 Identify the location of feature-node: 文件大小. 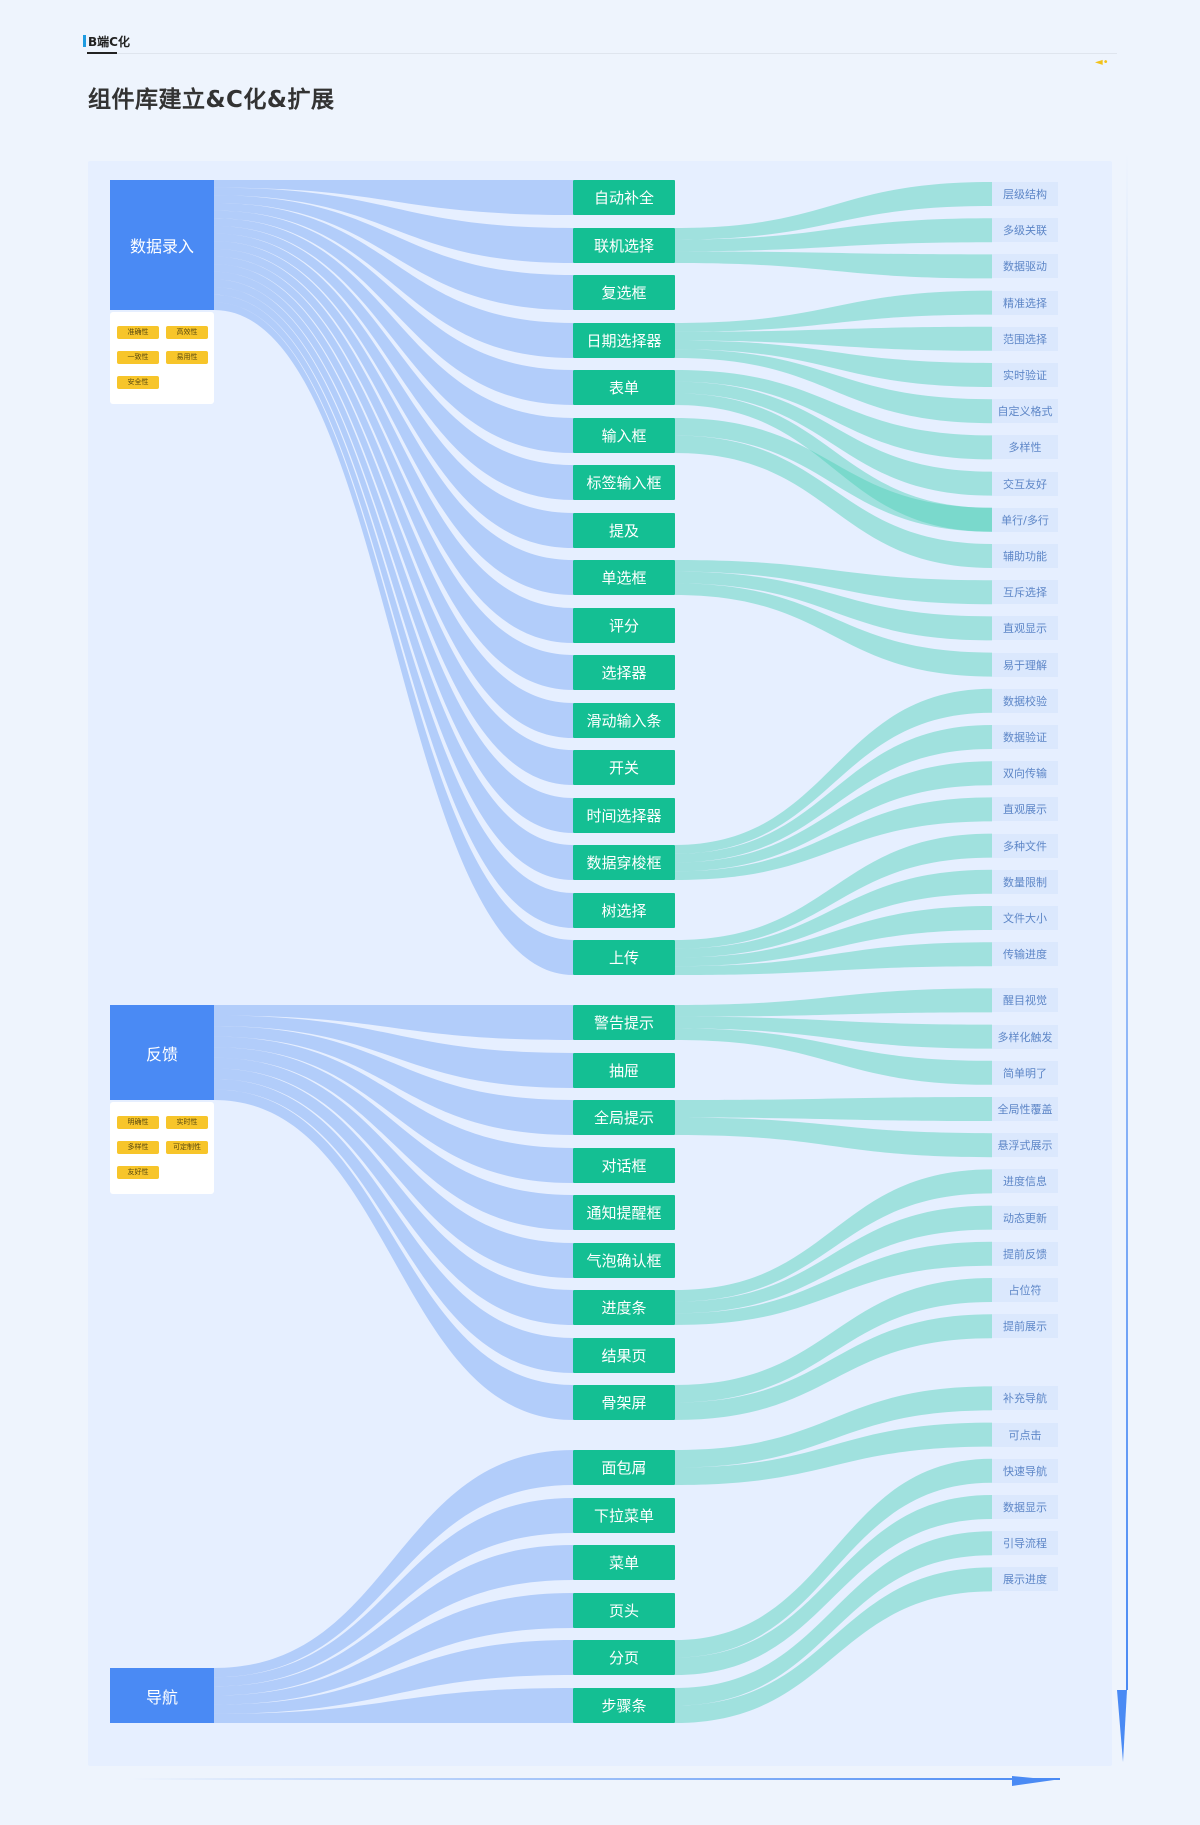
(1025, 918).